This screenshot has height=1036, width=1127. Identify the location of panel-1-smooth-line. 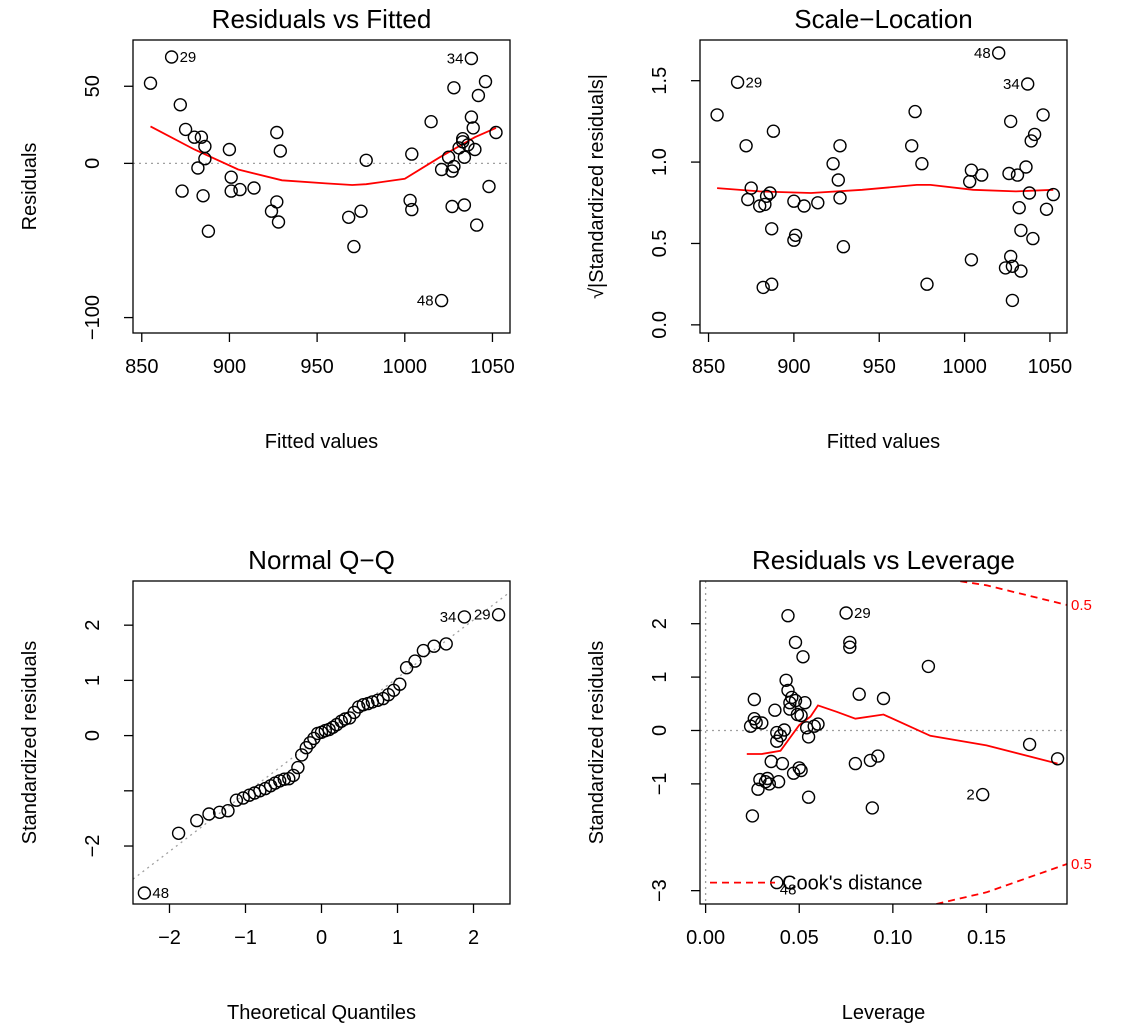
(323, 155).